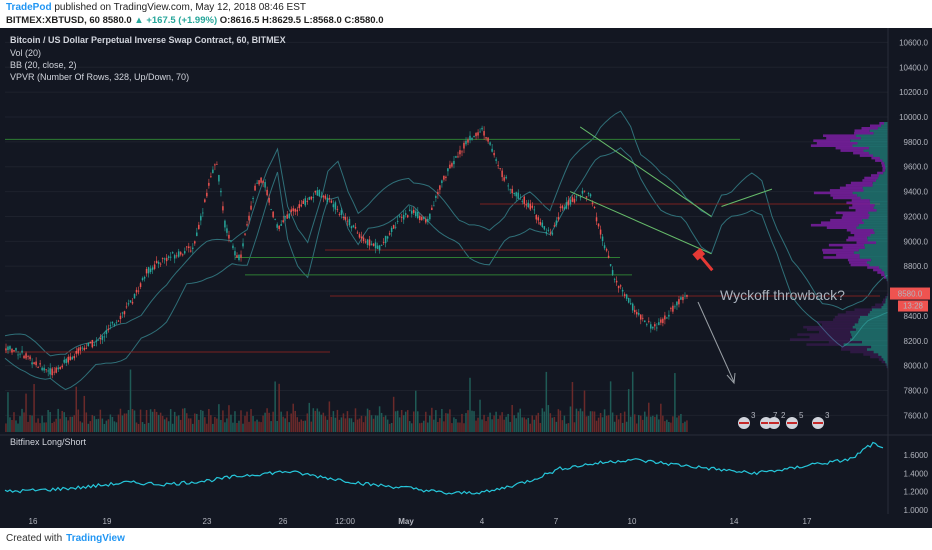  Describe the element at coordinates (747, 197) in the screenshot. I see `trendline` at that location.